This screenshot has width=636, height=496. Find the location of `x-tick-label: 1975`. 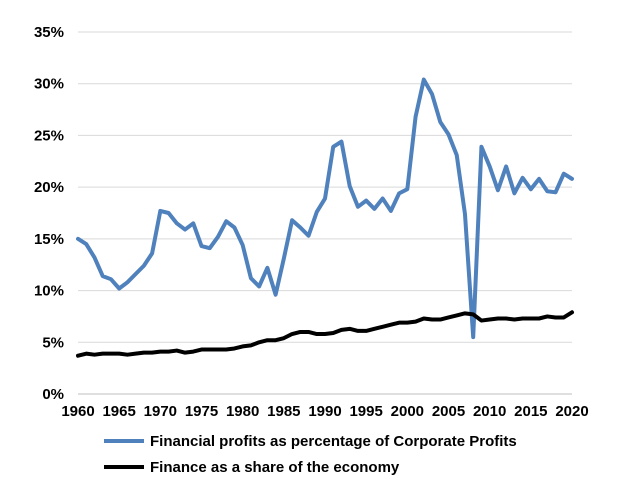

x-tick-label: 1975 is located at coordinates (201, 411).